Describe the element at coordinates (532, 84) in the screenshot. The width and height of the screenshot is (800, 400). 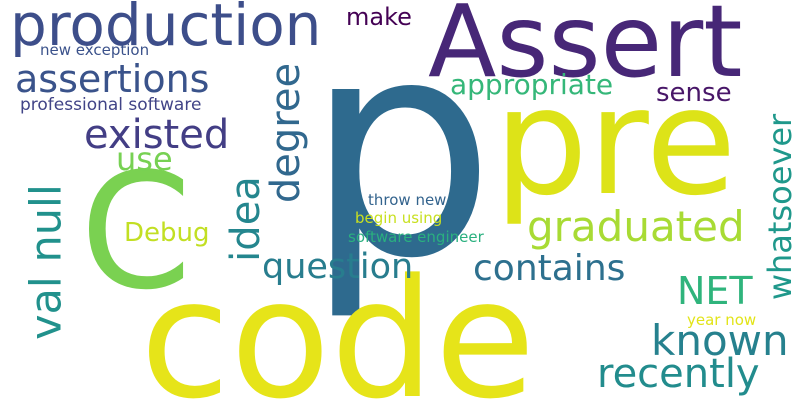
I see `word-appropriate: appropriate` at that location.